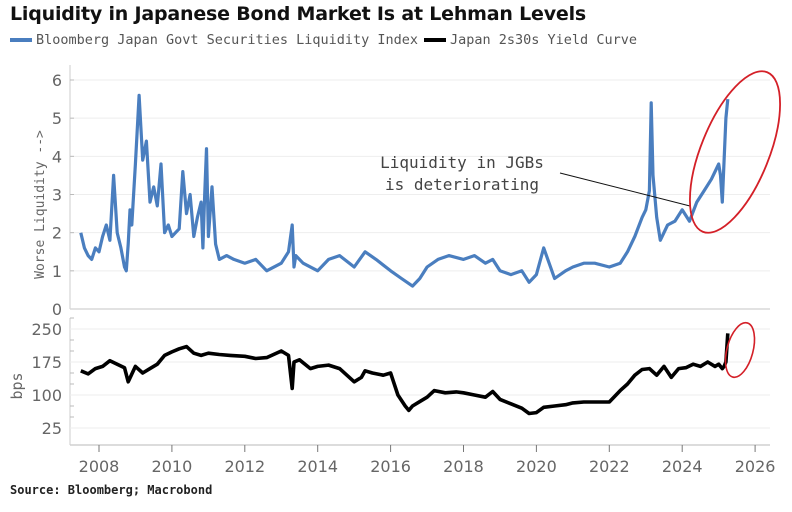 Image resolution: width=792 pixels, height=512 pixels. What do you see at coordinates (46, 395) in the screenshot?
I see `bottom-y-tick-label: 100` at bounding box center [46, 395].